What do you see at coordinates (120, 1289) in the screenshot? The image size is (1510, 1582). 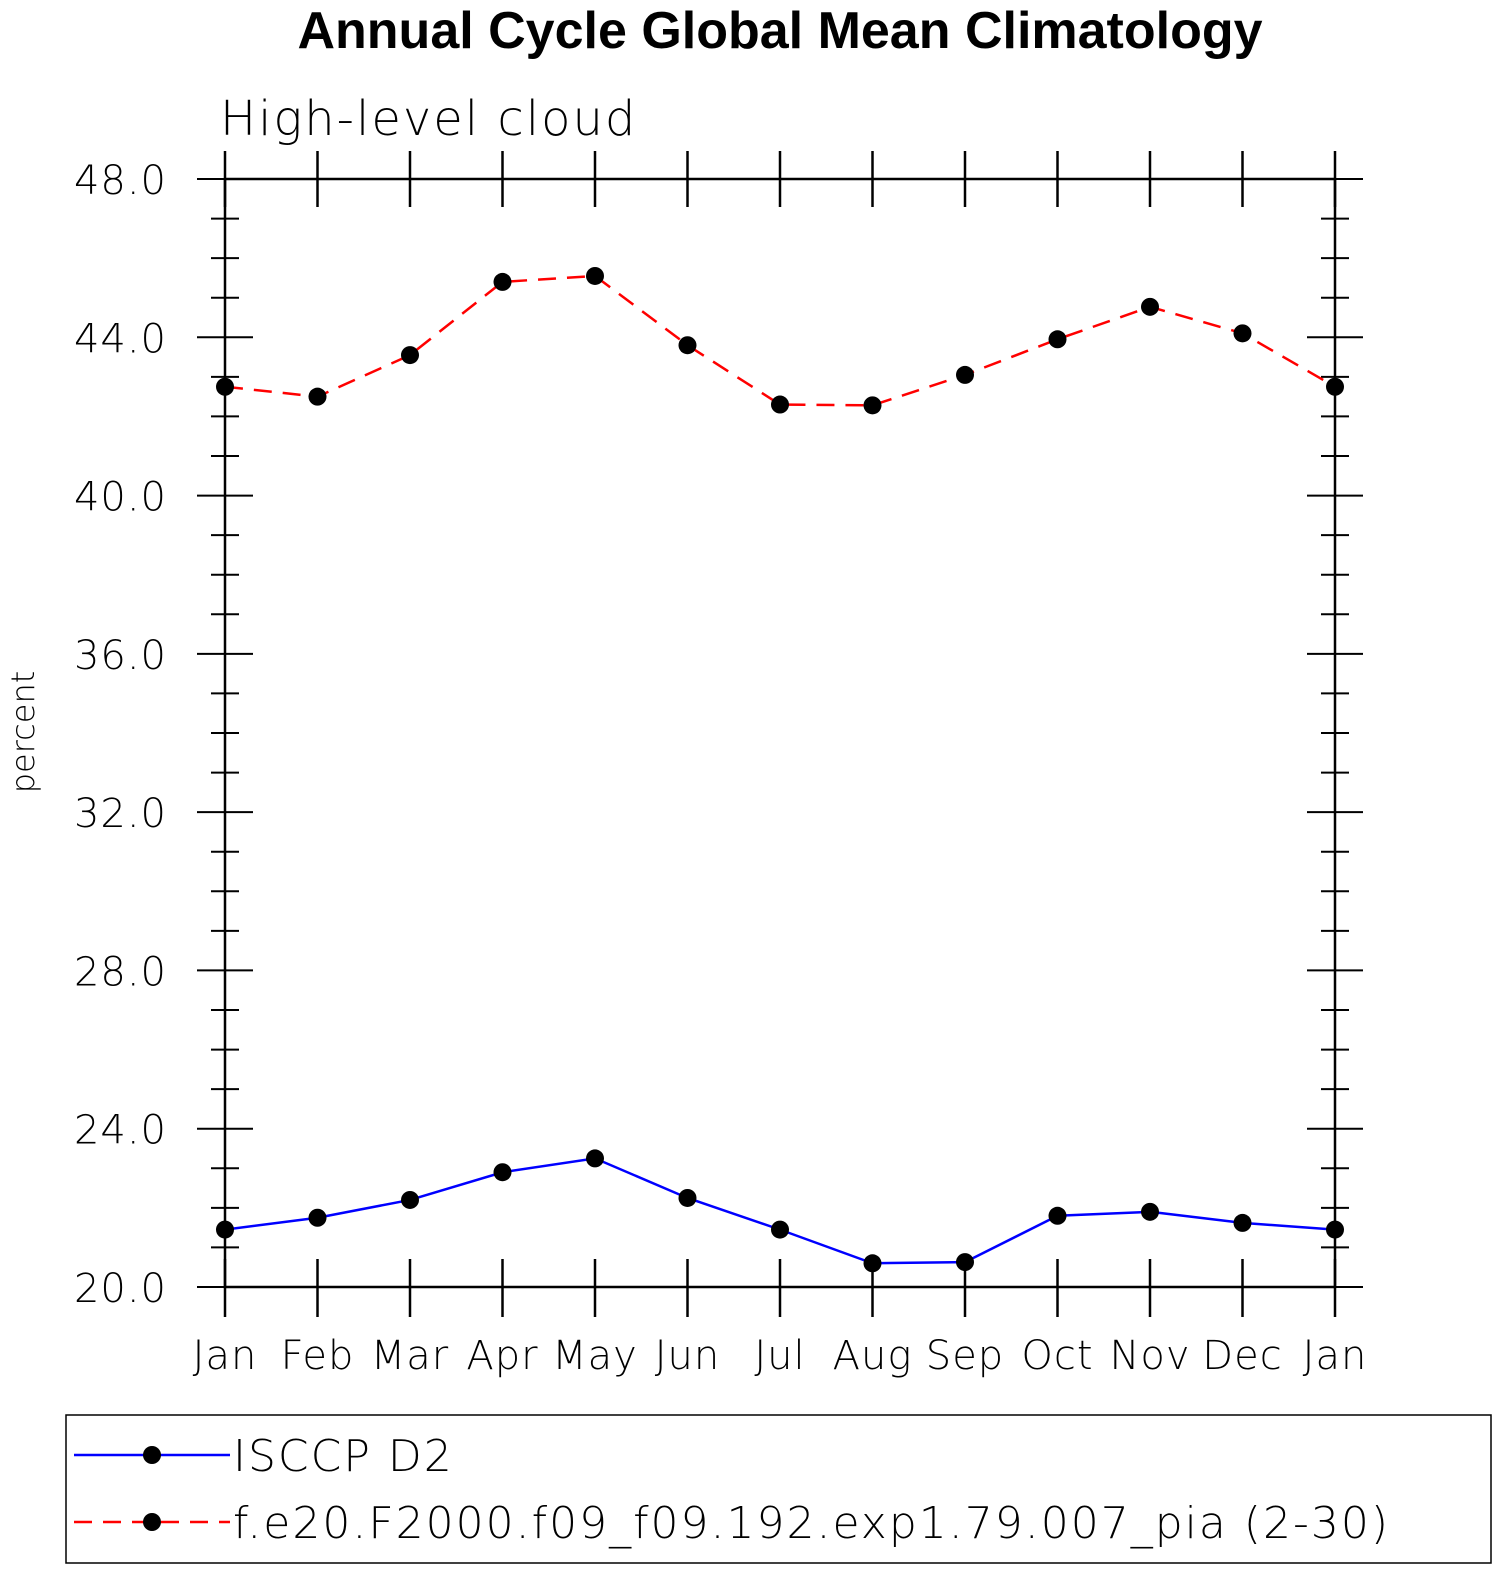 I see `y-tick-label: 20.0` at bounding box center [120, 1289].